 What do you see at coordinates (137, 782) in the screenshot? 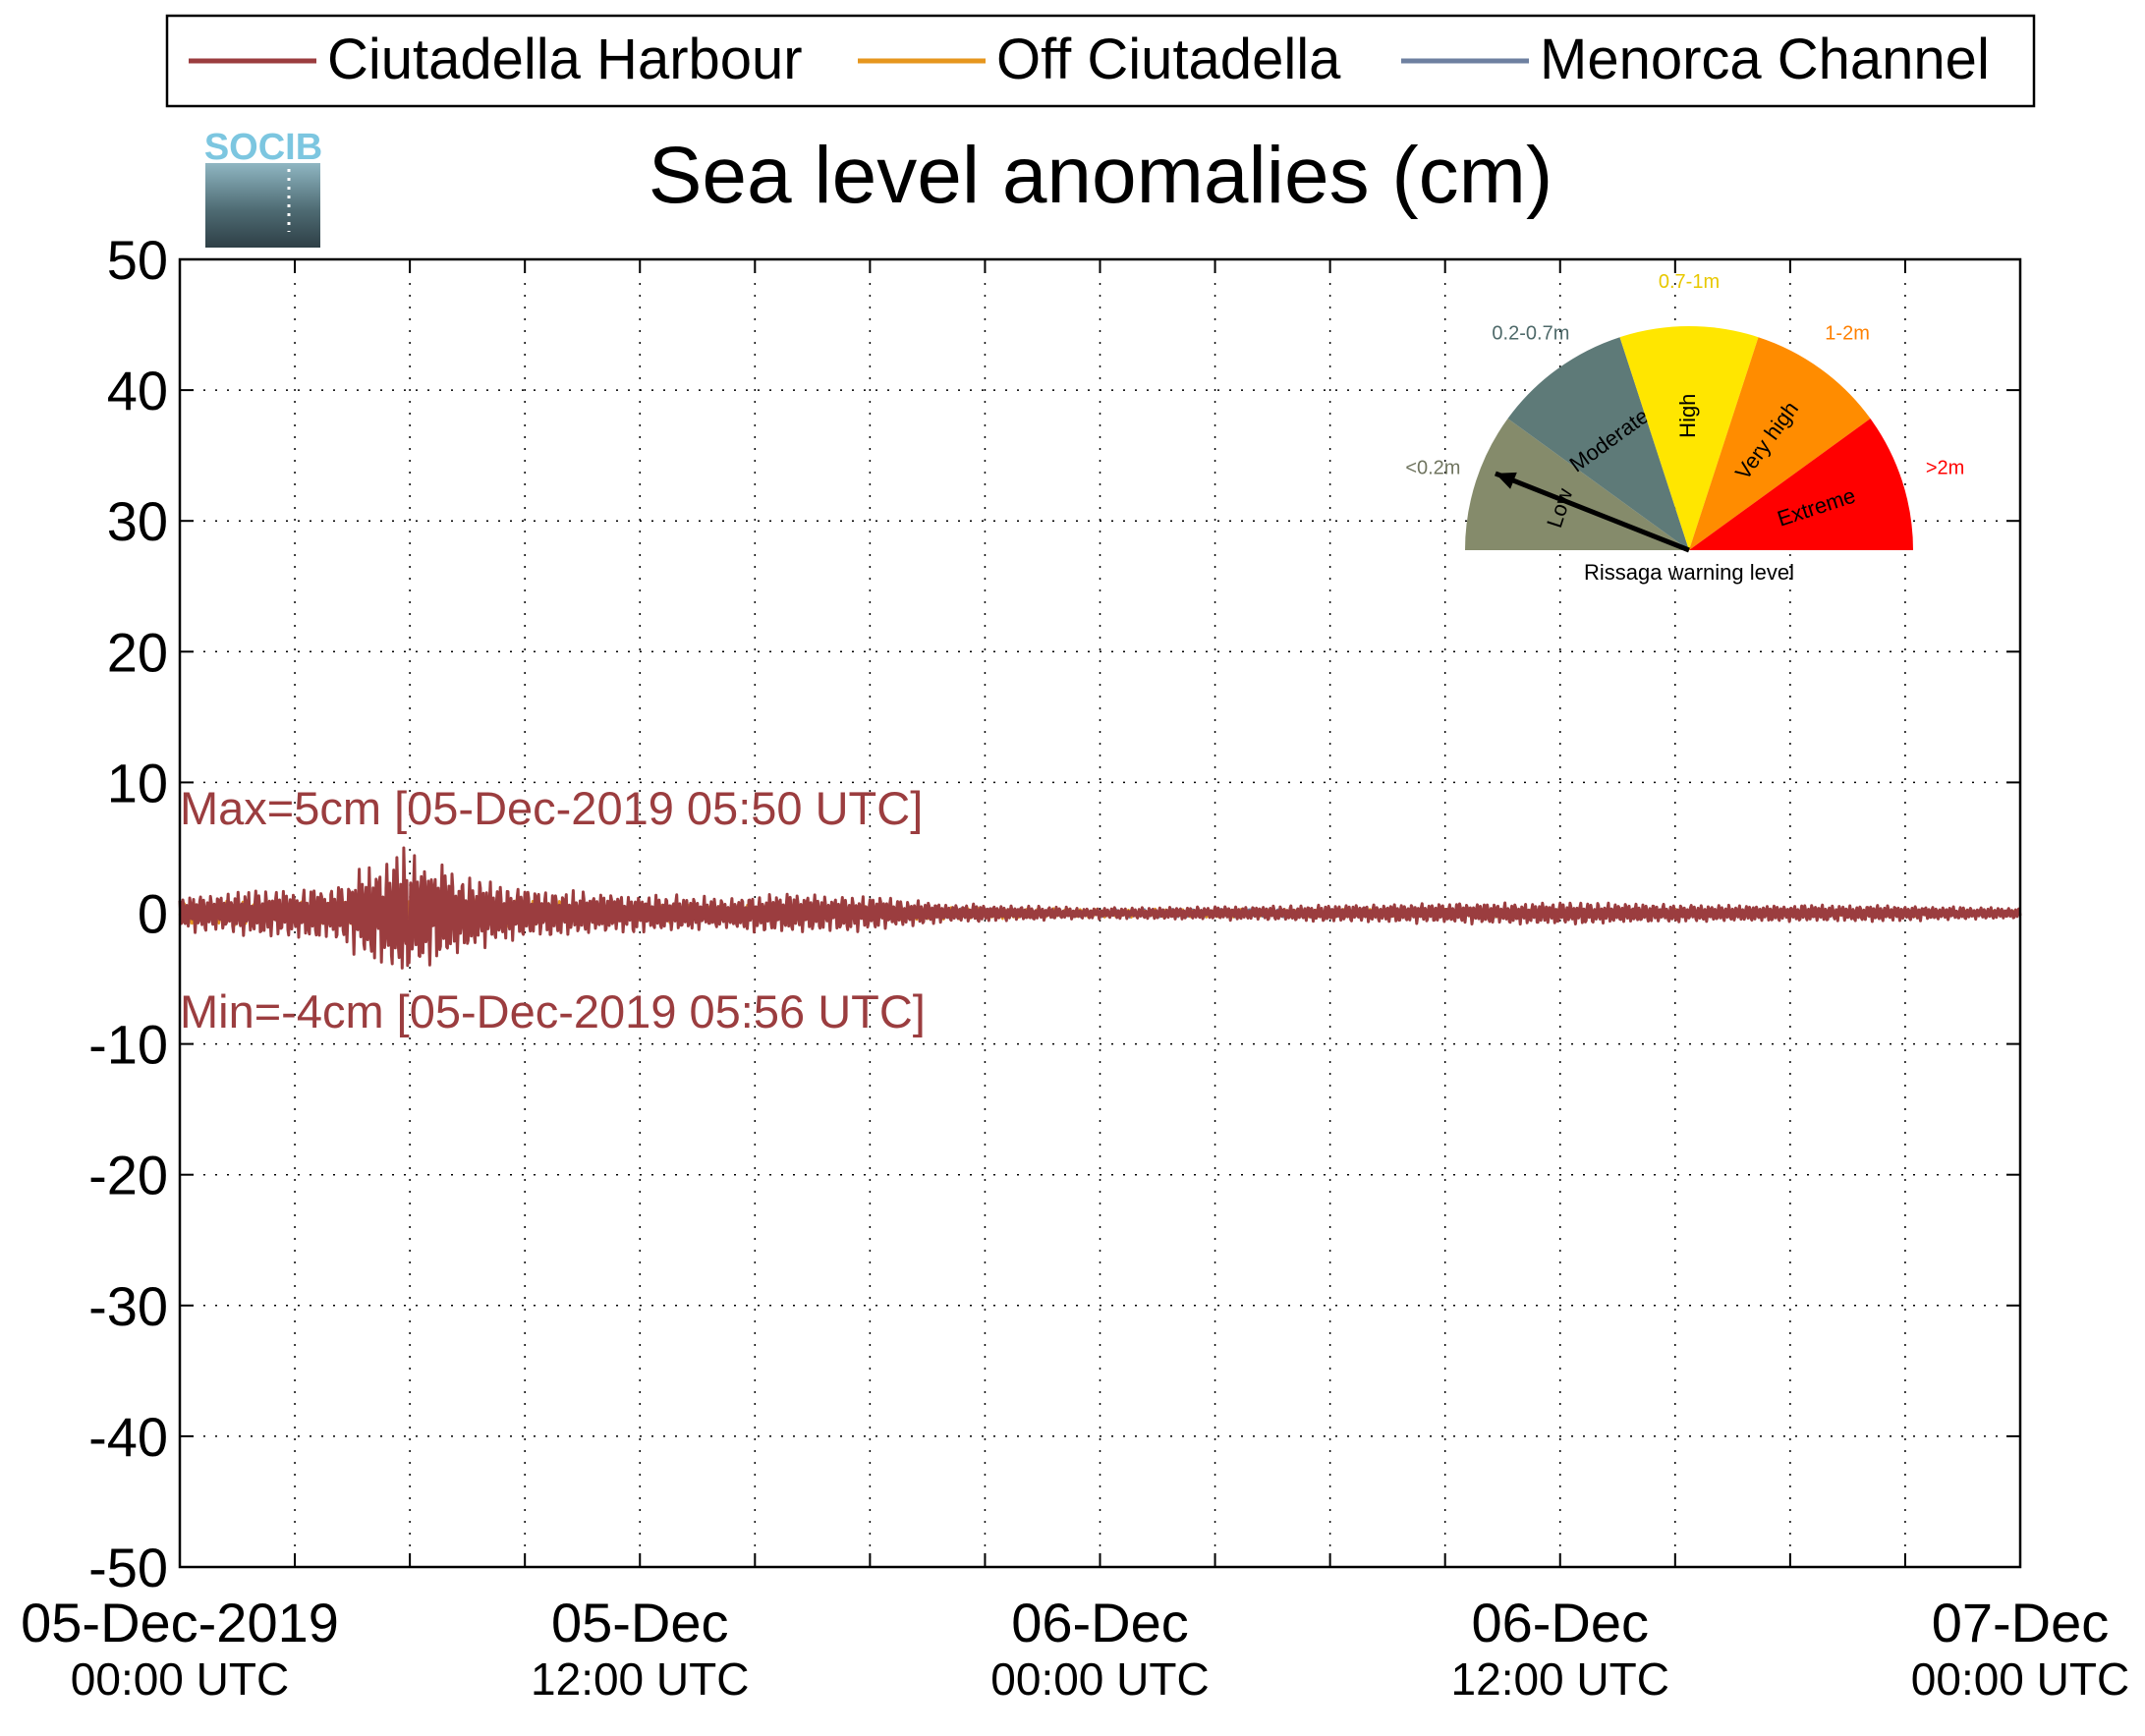
I see `y-tick-label: 10` at bounding box center [137, 782].